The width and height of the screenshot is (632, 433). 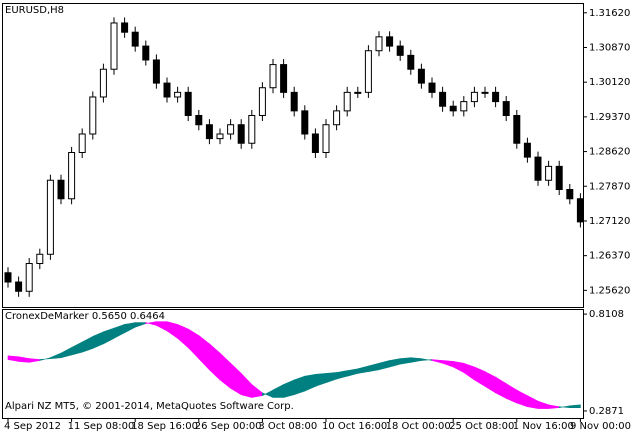 I want to click on x-tick-label: 18 Oct 00:00, so click(x=418, y=426).